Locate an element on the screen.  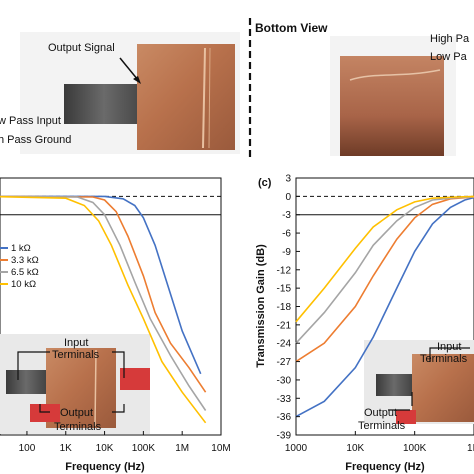
output-signal-arrow is located at coordinates (129, 69).